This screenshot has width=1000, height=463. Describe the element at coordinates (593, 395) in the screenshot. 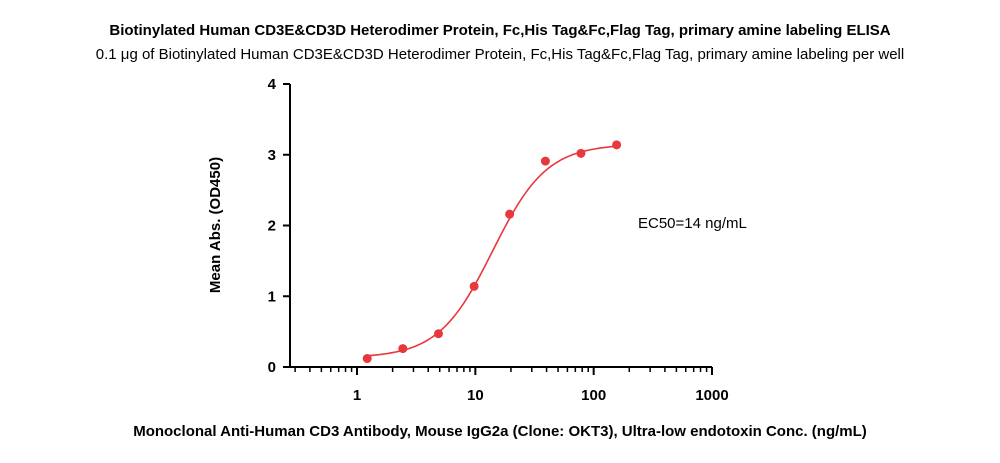

I see `x-tick-label: 100` at that location.